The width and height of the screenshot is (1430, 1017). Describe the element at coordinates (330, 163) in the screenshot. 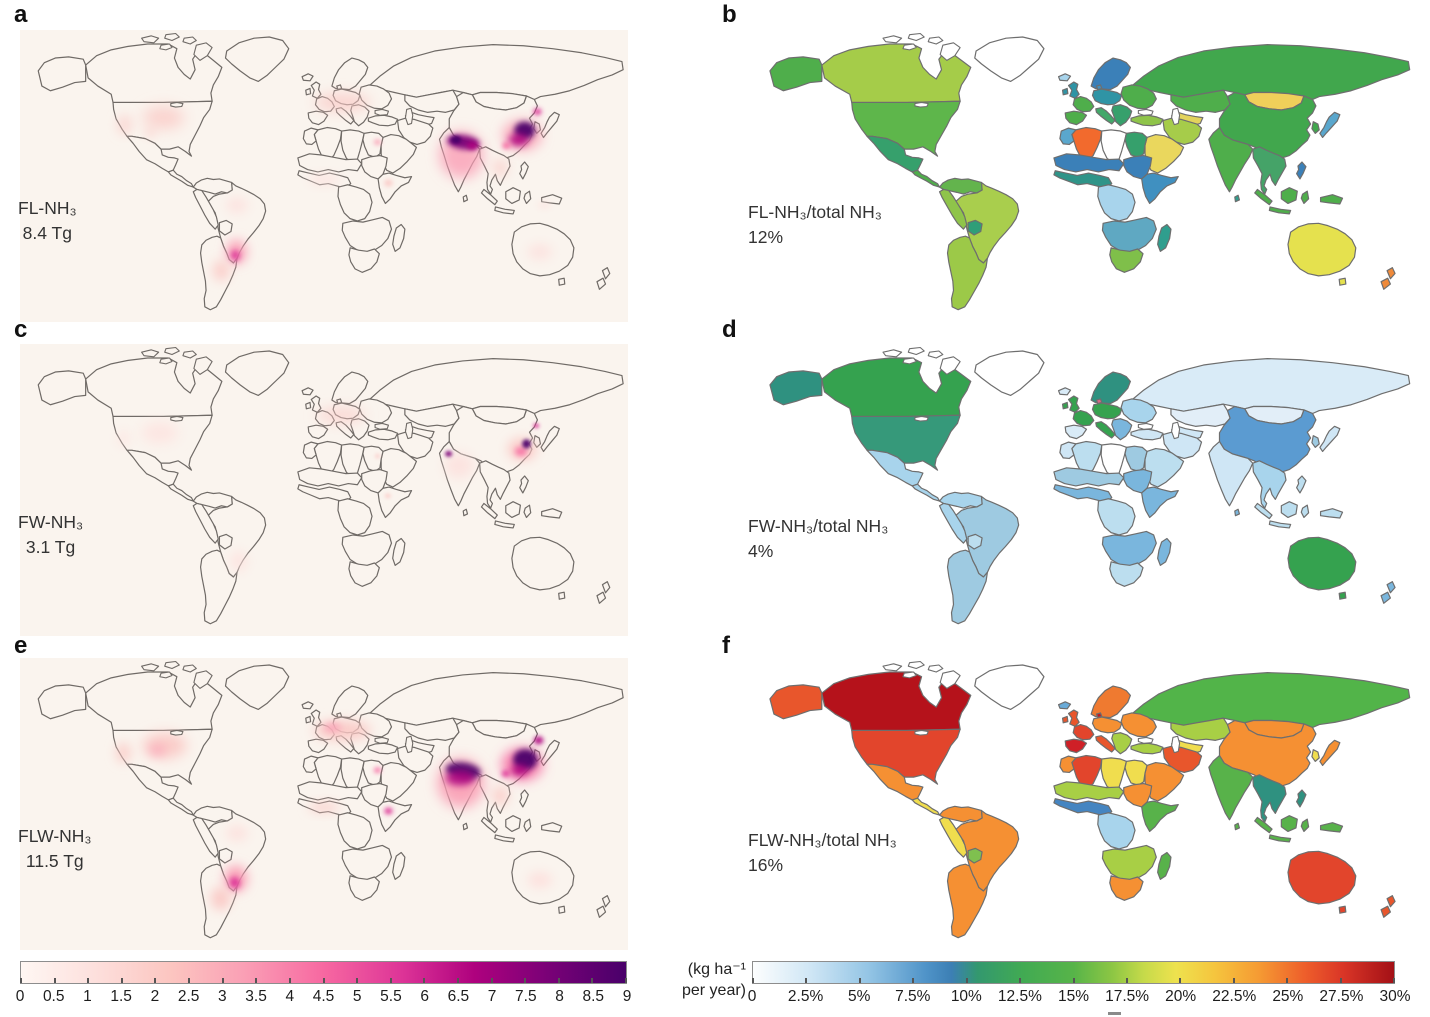

I see `region-sahel` at that location.